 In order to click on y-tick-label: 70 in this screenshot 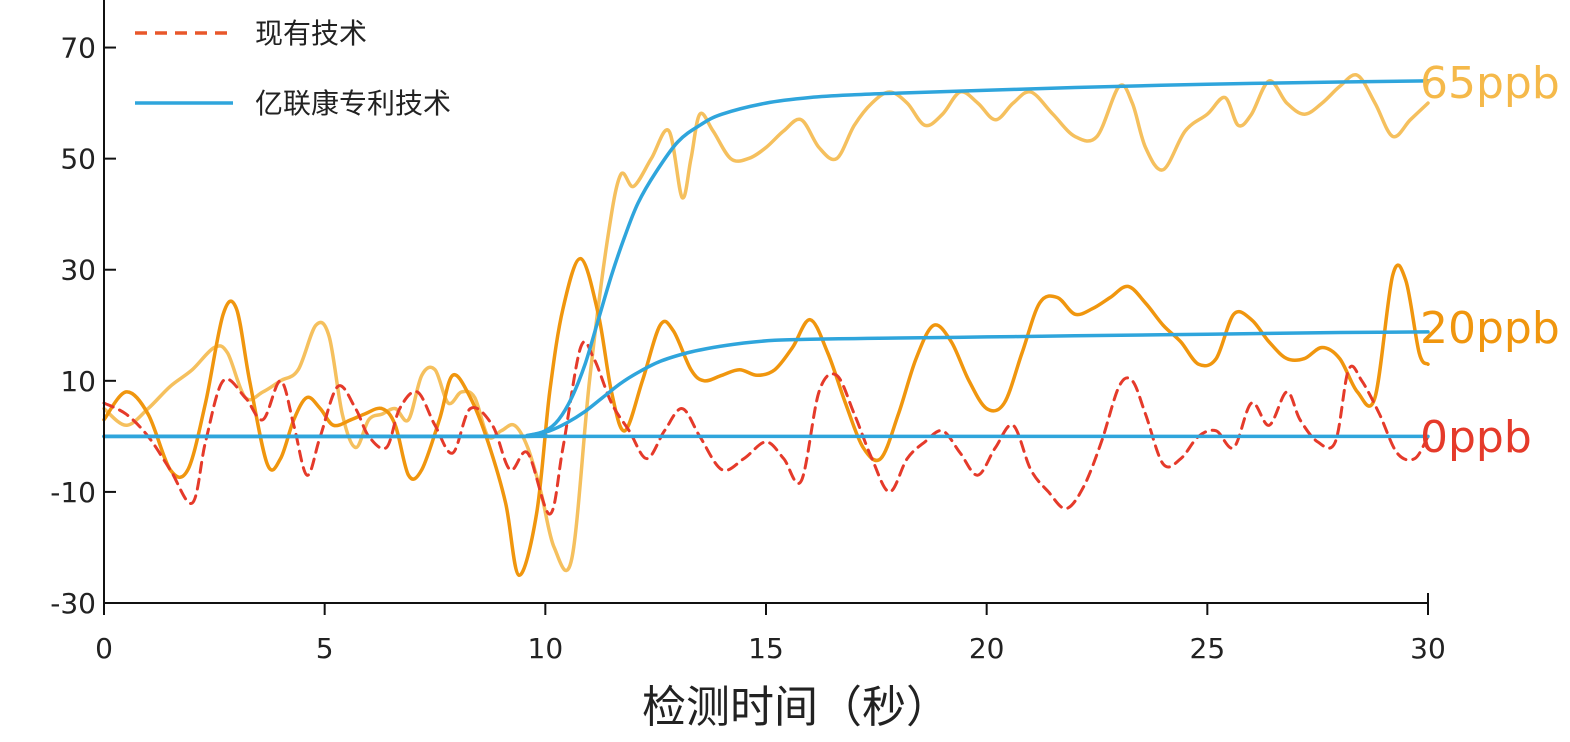, I will do `click(78, 48)`.